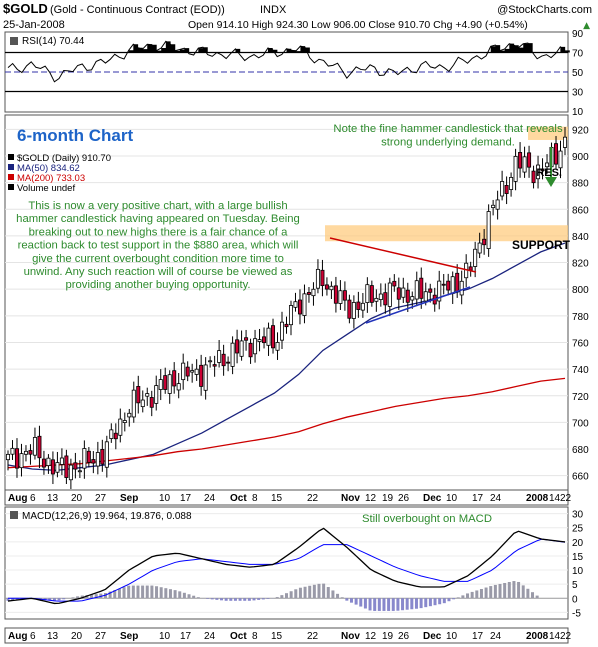 The width and height of the screenshot is (598, 647). I want to click on support-band, so click(446, 233).